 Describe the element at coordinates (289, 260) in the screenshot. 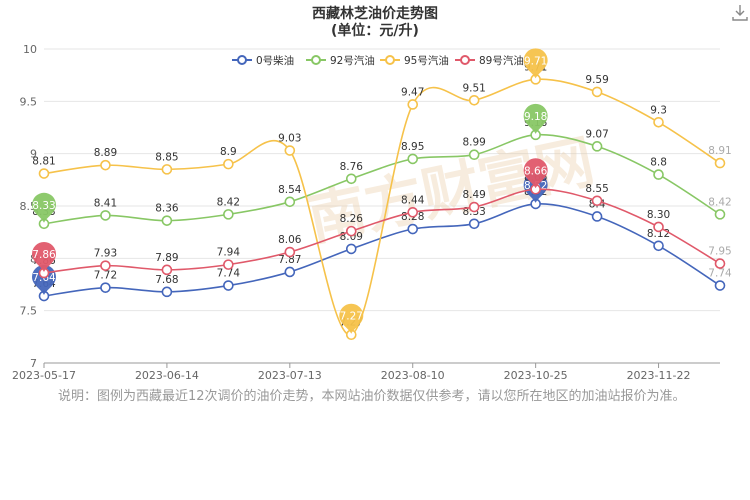

I see `data-label: 7.87` at that location.